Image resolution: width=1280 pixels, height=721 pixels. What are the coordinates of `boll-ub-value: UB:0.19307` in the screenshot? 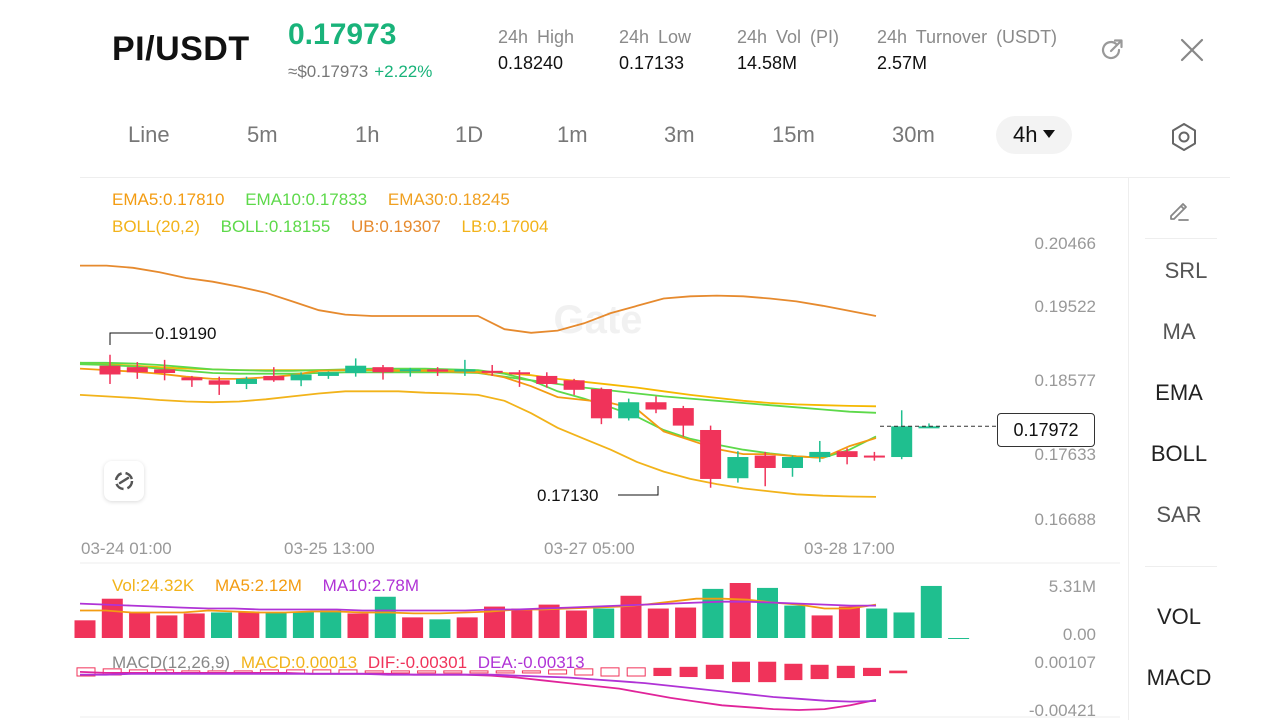 It's located at (396, 226).